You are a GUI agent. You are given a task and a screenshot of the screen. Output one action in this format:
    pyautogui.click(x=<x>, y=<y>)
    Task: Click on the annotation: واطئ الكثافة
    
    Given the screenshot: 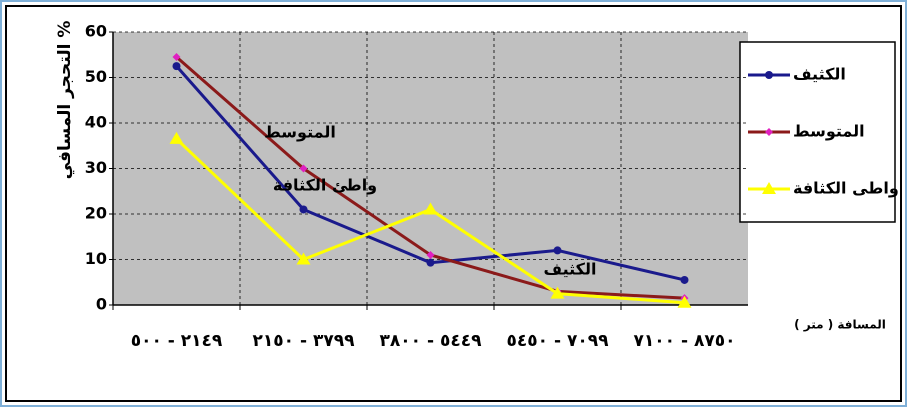 What is the action you would take?
    pyautogui.click(x=325, y=185)
    